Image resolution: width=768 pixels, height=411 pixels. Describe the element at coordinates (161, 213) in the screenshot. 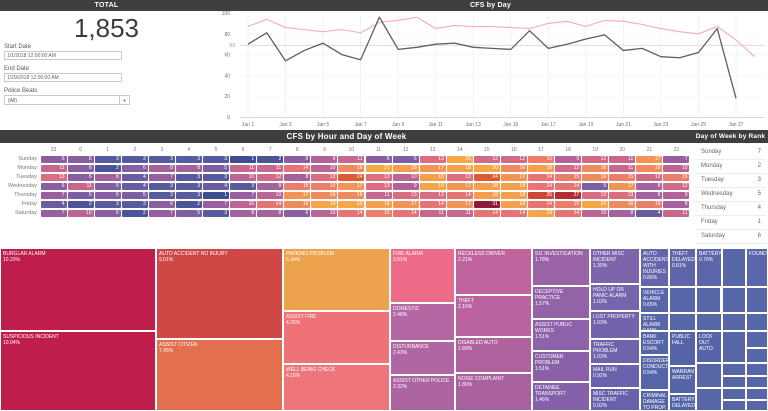

I see `heatmap-cell: 7` at that location.